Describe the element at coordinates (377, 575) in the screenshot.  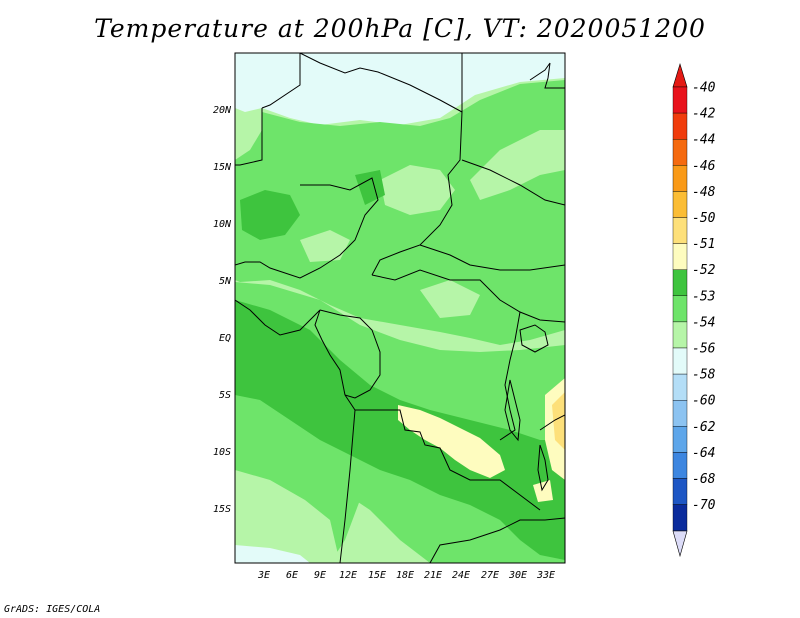
I see `lon-label: 15E` at that location.